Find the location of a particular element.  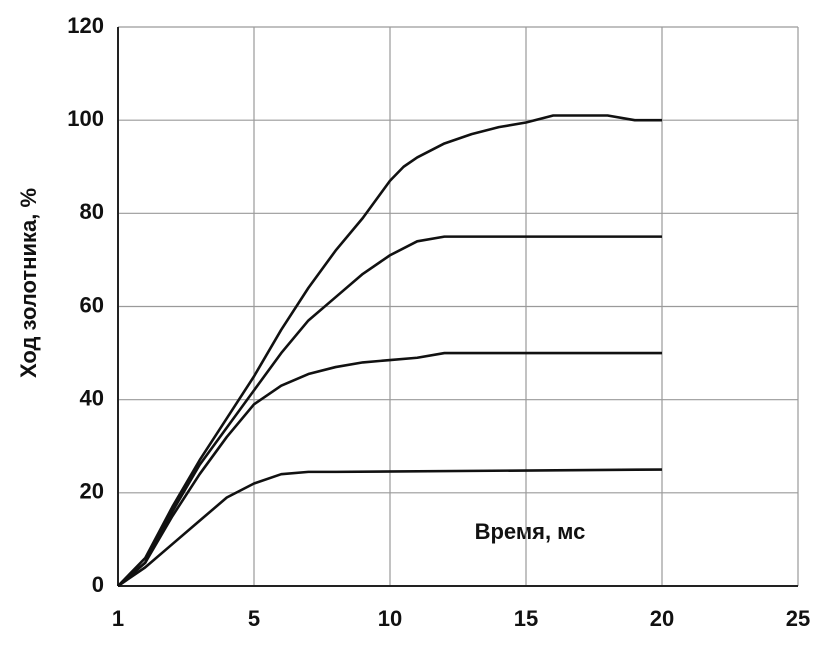

x-tick-label: 1 is located at coordinates (118, 618).